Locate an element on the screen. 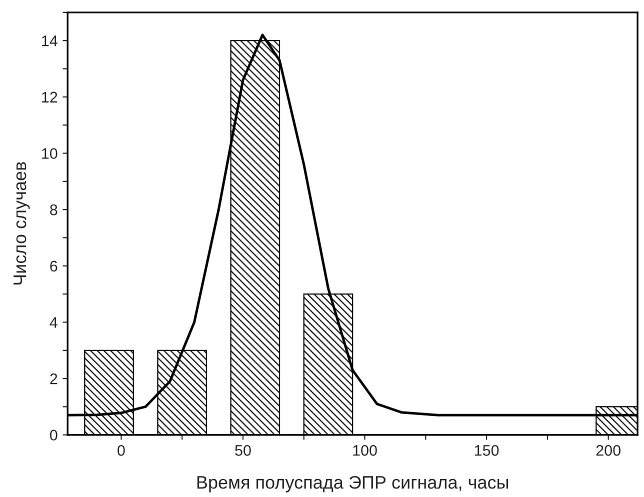  y-tick-label: 14 is located at coordinates (50, 41).